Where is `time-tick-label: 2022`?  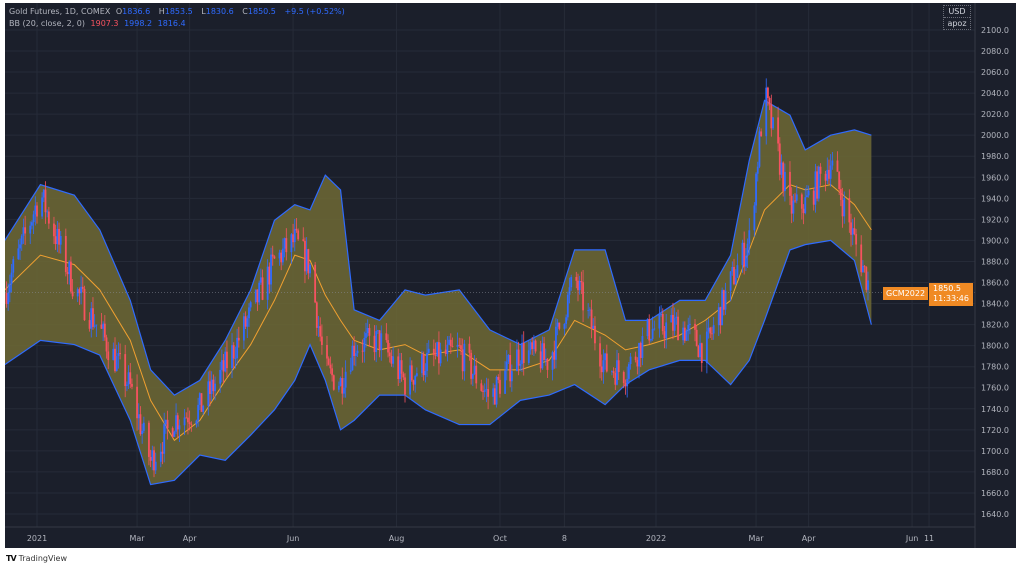 time-tick-label: 2022 is located at coordinates (656, 538).